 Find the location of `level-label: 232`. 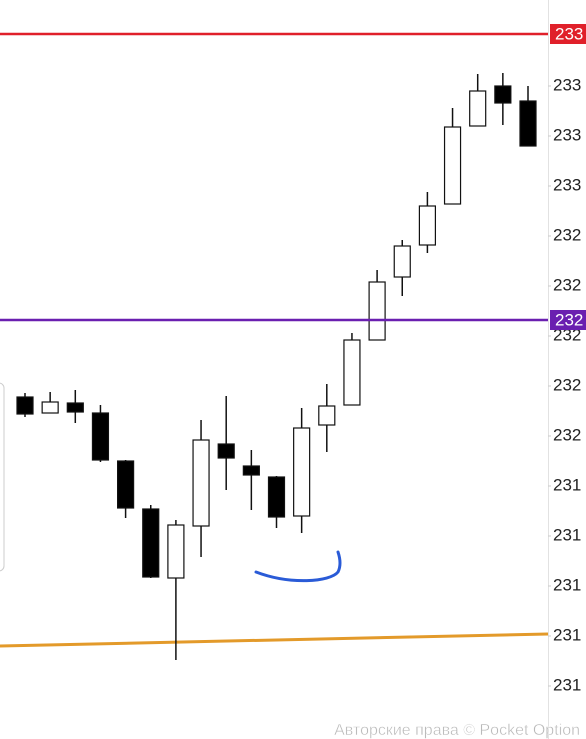

level-label: 232 is located at coordinates (569, 319).